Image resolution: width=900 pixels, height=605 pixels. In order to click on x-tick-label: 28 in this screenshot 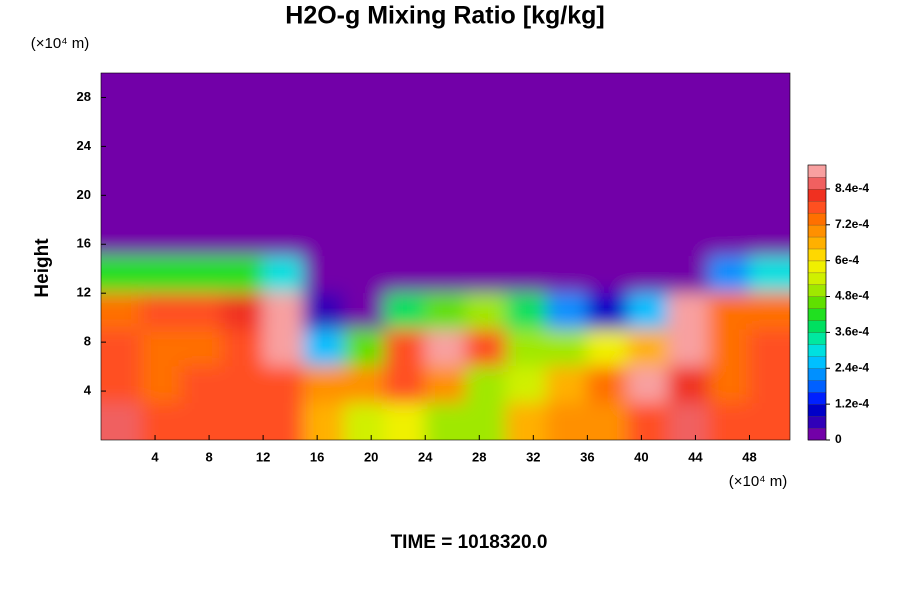, I will do `click(479, 456)`.